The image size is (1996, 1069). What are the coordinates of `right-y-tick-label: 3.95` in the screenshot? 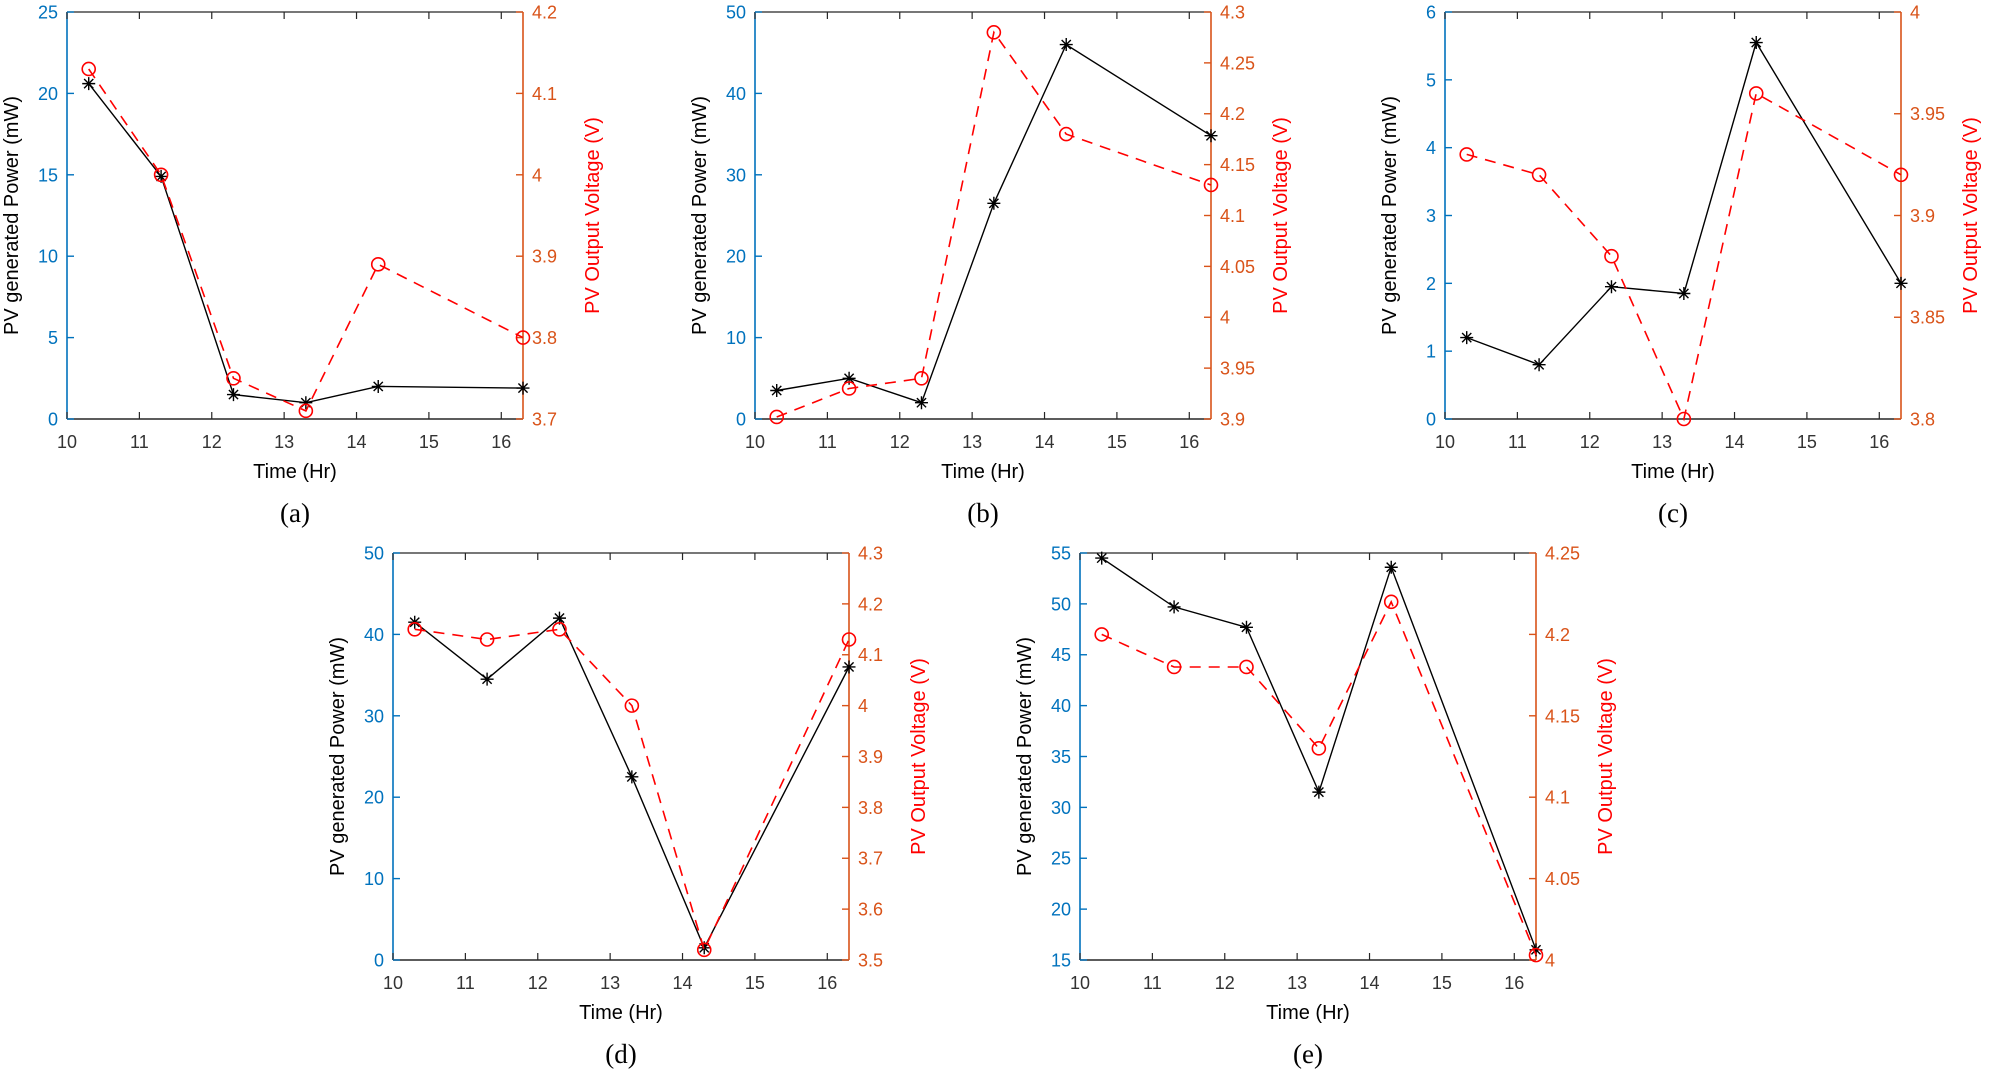 It's located at (1927, 114).